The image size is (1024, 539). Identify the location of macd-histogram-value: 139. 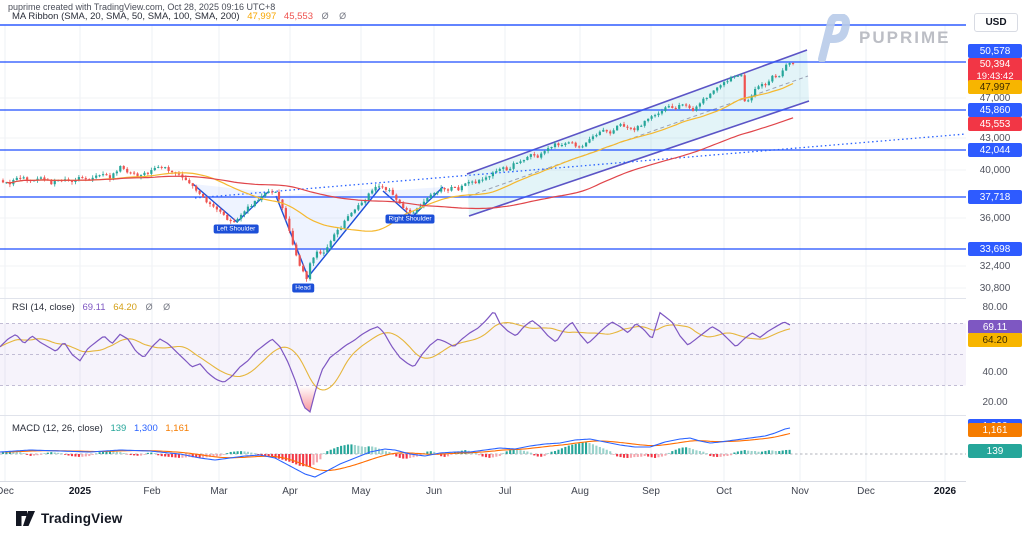
(118, 428).